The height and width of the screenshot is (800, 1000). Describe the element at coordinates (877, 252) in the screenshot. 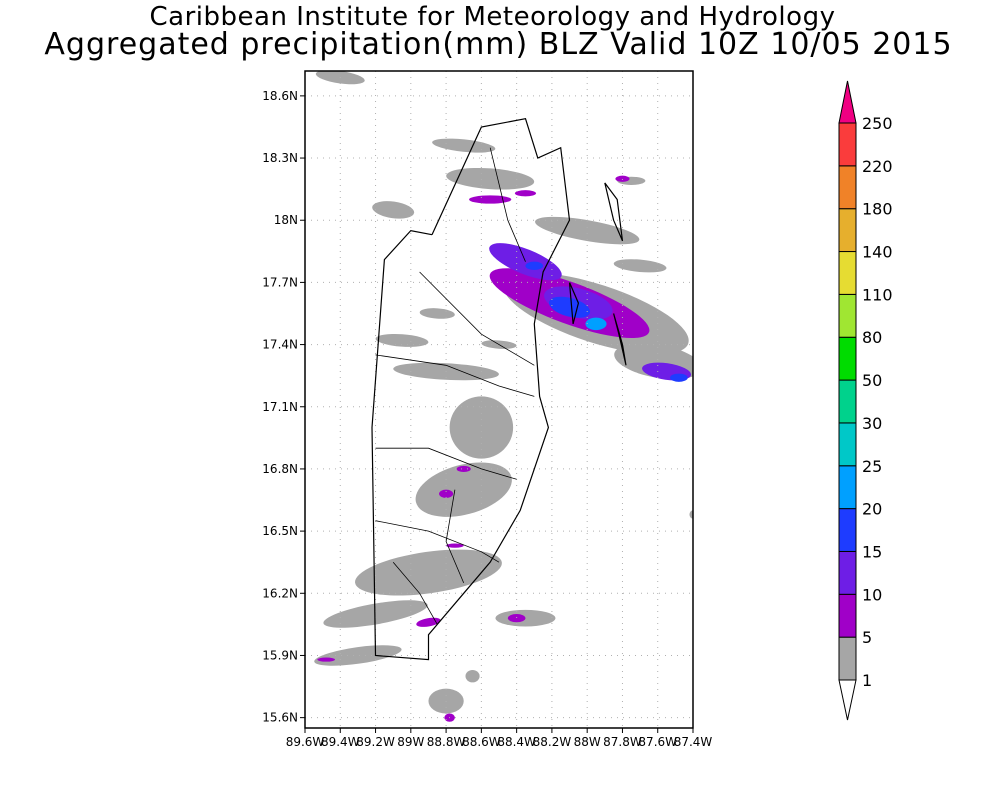

I see `colorbar-label: 140` at that location.